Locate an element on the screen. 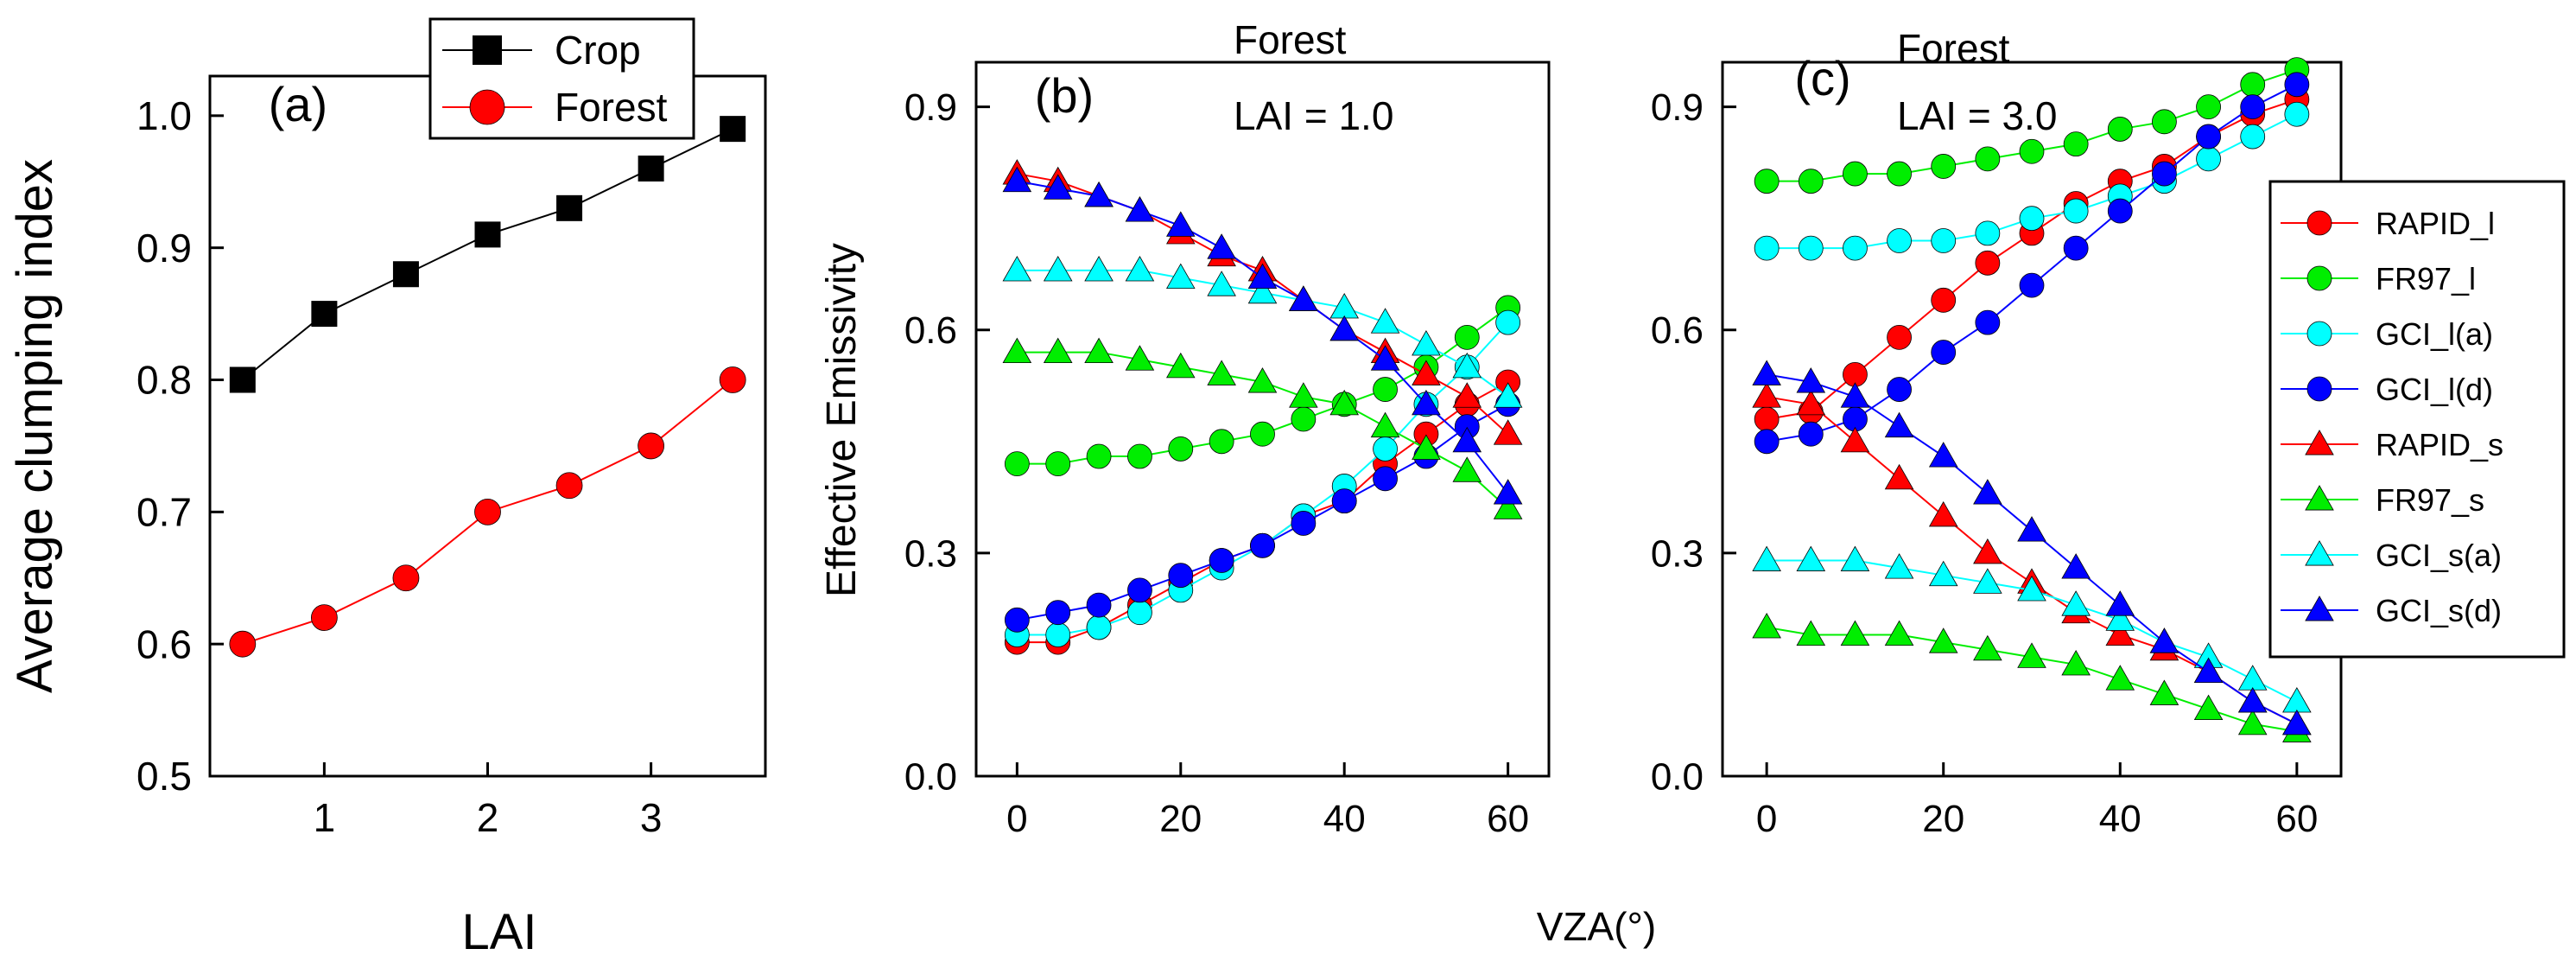 Image resolution: width=2576 pixels, height=968 pixels. series-fr97-l is located at coordinates (2032, 125).